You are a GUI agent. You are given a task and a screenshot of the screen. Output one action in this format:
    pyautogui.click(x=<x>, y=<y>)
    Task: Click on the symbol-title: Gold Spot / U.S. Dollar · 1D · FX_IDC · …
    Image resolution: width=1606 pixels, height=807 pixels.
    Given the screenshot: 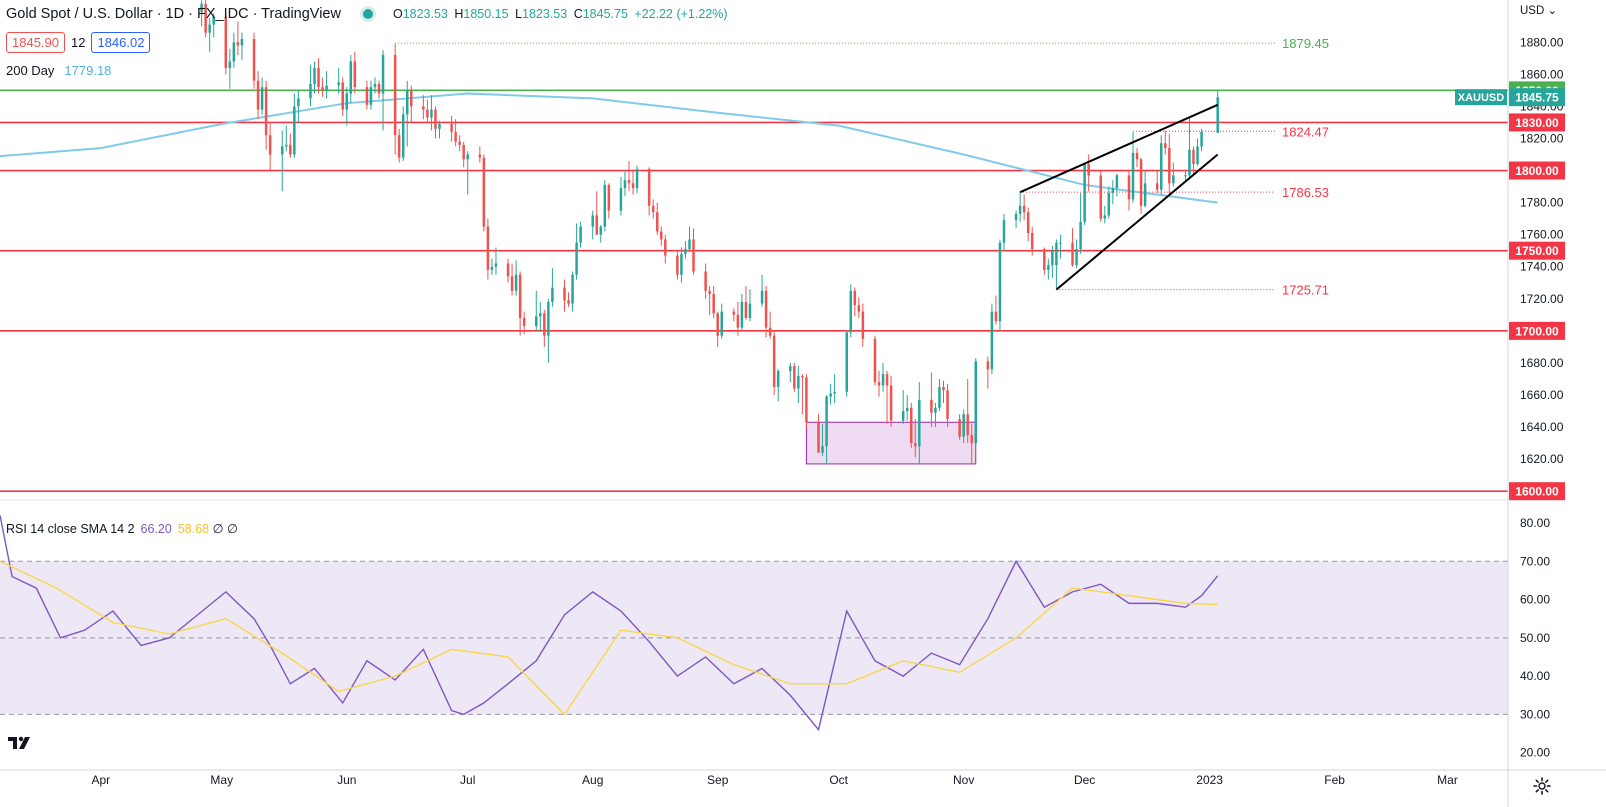 What is the action you would take?
    pyautogui.click(x=173, y=14)
    